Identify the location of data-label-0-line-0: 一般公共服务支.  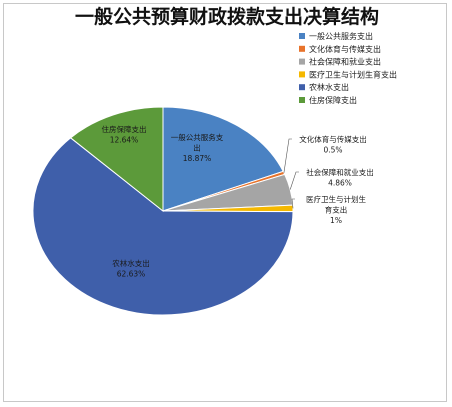
(197, 137).